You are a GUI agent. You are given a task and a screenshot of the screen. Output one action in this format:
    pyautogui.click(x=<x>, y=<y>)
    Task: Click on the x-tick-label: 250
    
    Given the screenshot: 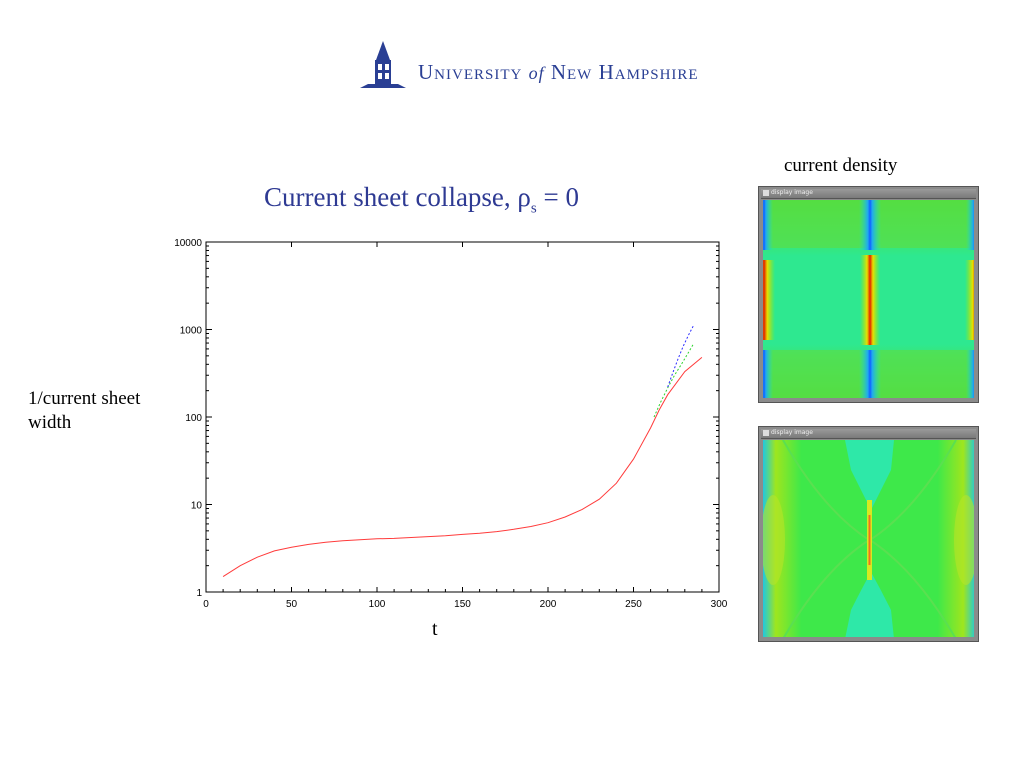 What is the action you would take?
    pyautogui.click(x=633, y=604)
    